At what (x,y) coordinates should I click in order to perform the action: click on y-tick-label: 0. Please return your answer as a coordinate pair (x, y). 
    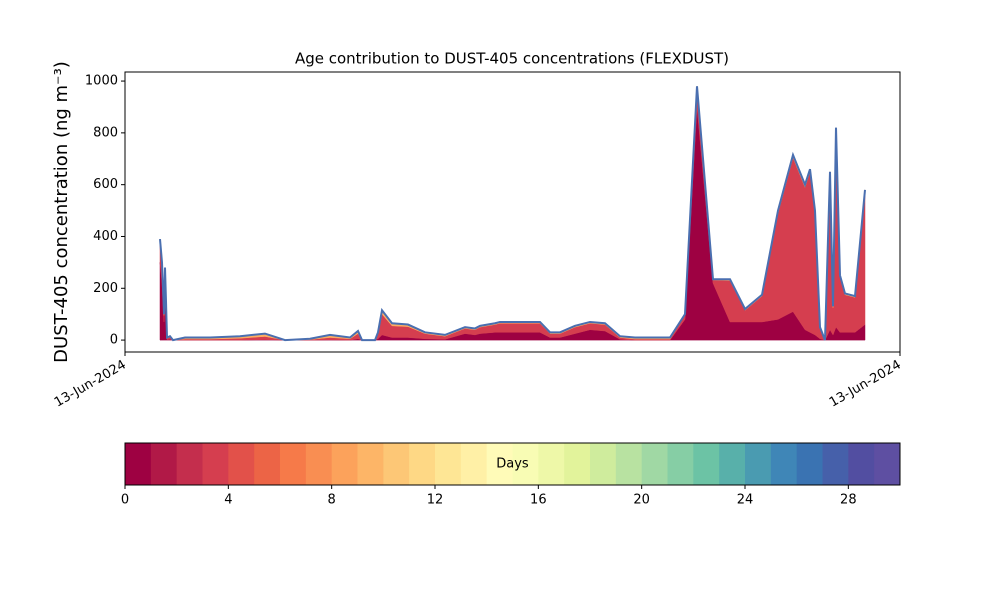
    Looking at the image, I should click on (114, 340).